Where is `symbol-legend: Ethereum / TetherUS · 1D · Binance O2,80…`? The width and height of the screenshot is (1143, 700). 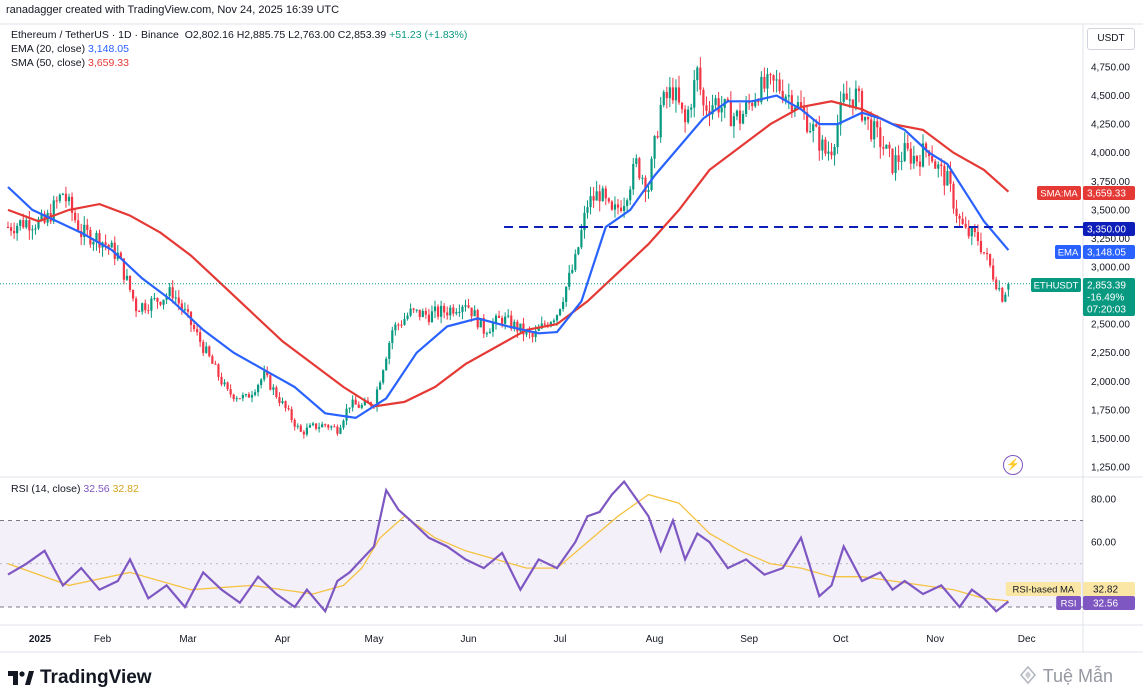 symbol-legend: Ethereum / TetherUS · 1D · Binance O2,80… is located at coordinates (239, 35).